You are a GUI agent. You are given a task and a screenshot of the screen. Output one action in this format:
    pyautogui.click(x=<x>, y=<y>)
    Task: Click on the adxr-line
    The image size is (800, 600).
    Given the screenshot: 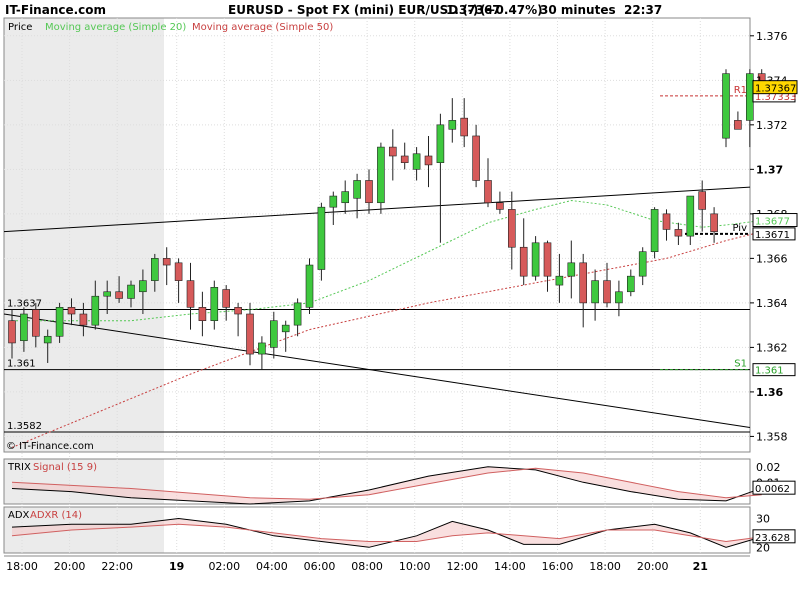 What is the action you would take?
    pyautogui.click(x=386, y=533)
    